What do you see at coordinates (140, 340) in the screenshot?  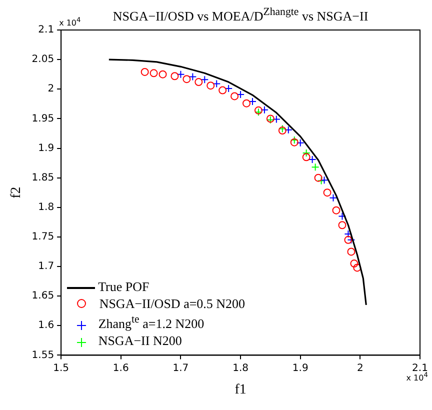 I see `legend-label: NSGA−II N200` at bounding box center [140, 340].